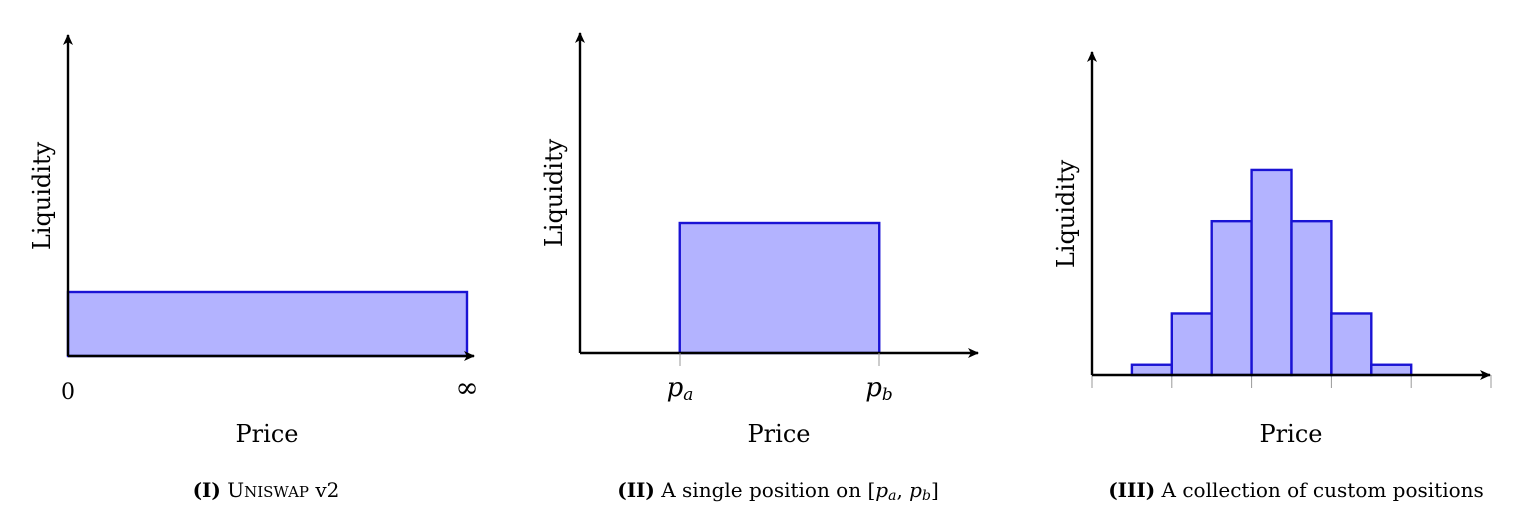  Describe the element at coordinates (1291, 434) in the screenshot. I see `panel-3-xlabel: Price` at that location.